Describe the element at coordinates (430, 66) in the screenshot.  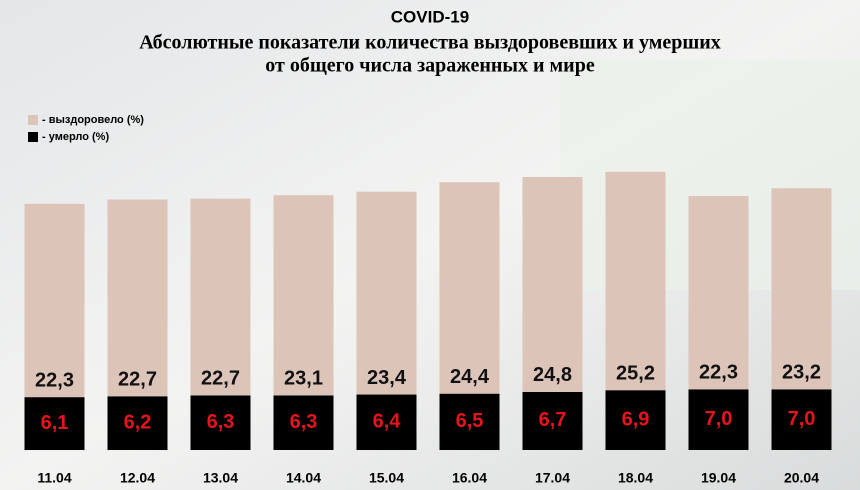
I see `chart-subtitle: от общего числа зараженных и мире` at that location.